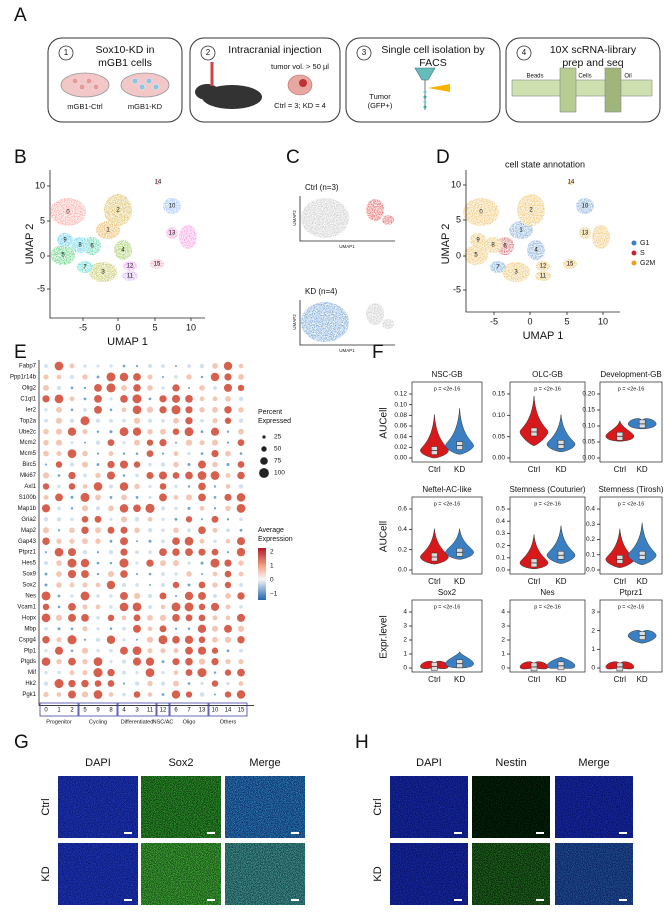 The image size is (669, 913). I want to click on legend-label: S, so click(642, 253).